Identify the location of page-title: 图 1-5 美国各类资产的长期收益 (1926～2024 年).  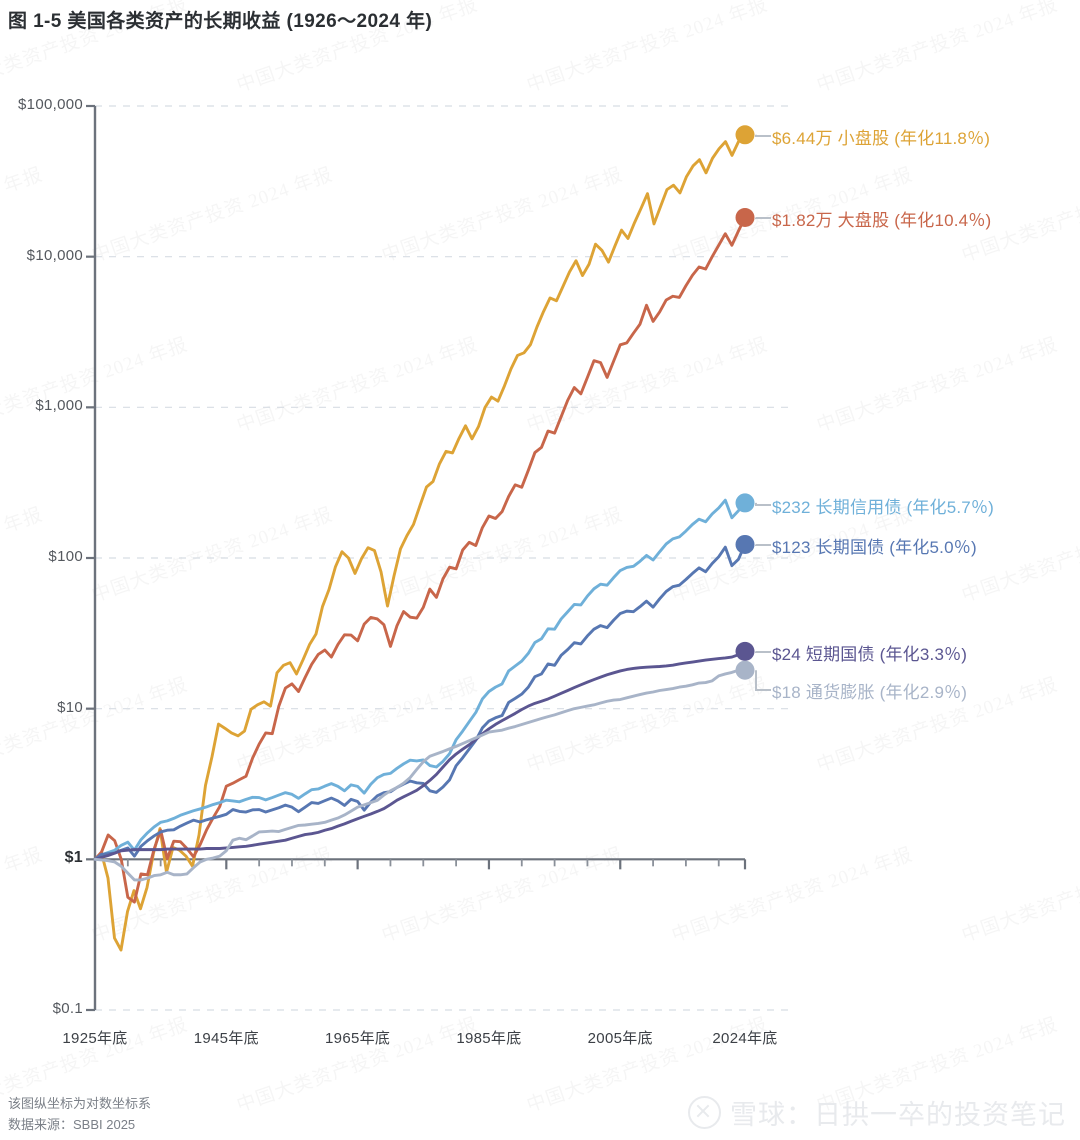
(220, 21).